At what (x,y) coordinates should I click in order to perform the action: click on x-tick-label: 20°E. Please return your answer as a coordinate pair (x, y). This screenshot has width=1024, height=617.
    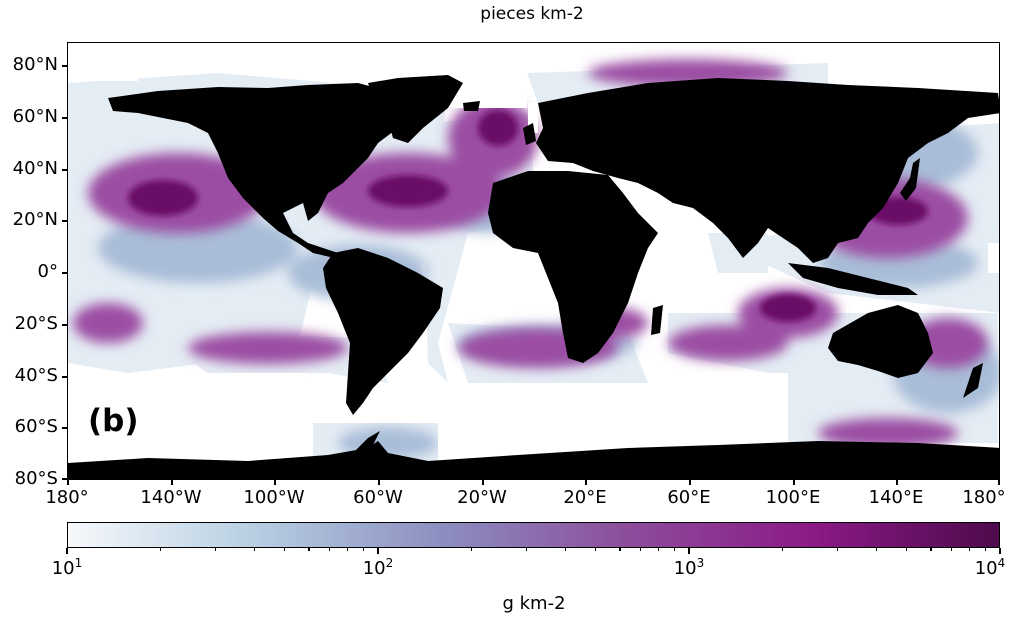
    Looking at the image, I should click on (585, 497).